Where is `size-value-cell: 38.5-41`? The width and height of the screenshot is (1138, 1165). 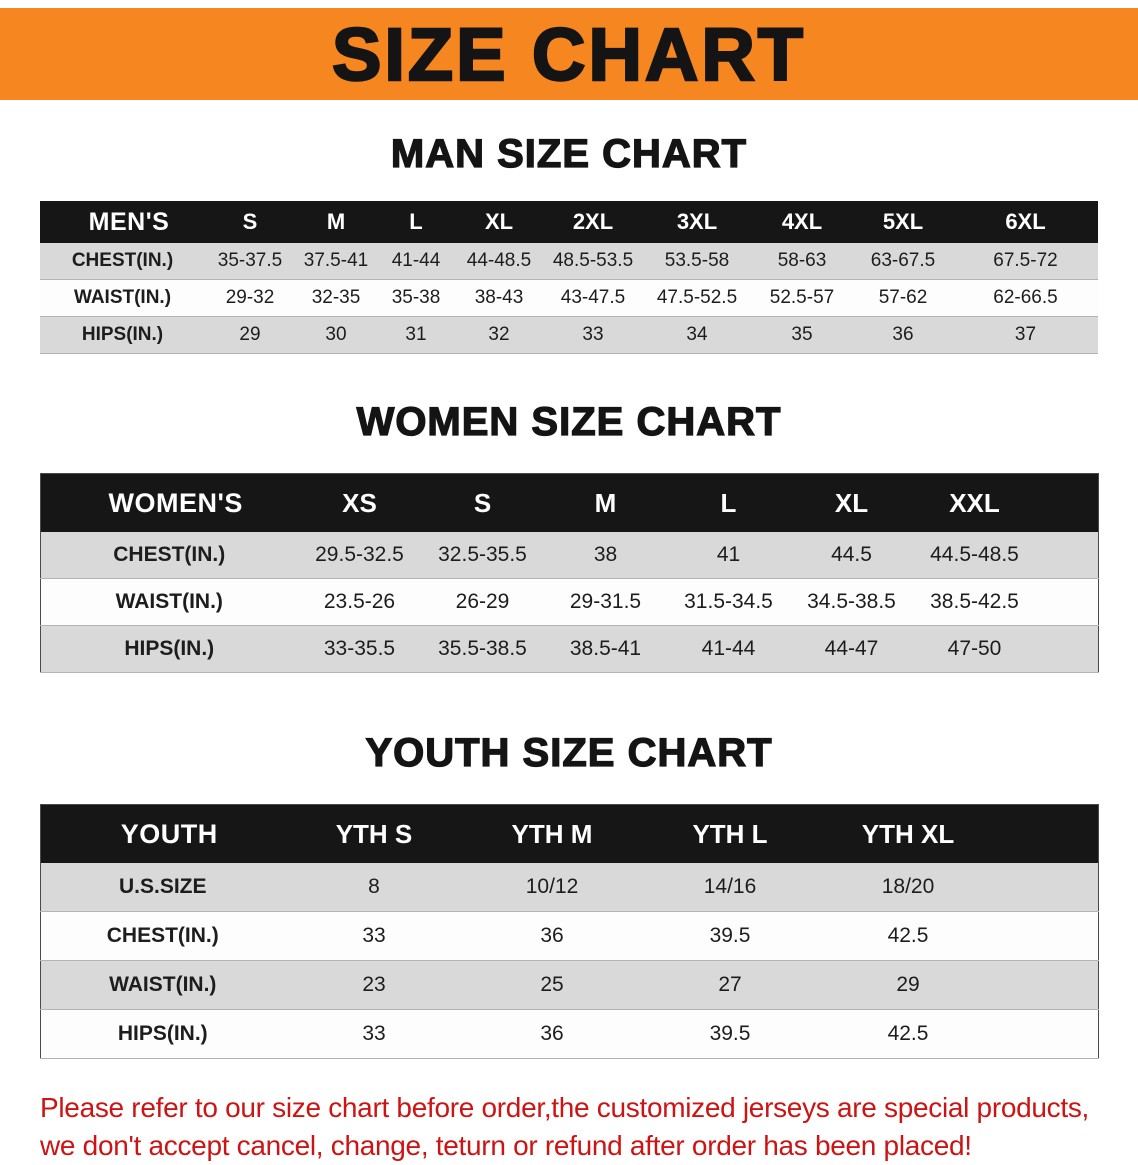 size-value-cell: 38.5-41 is located at coordinates (605, 649).